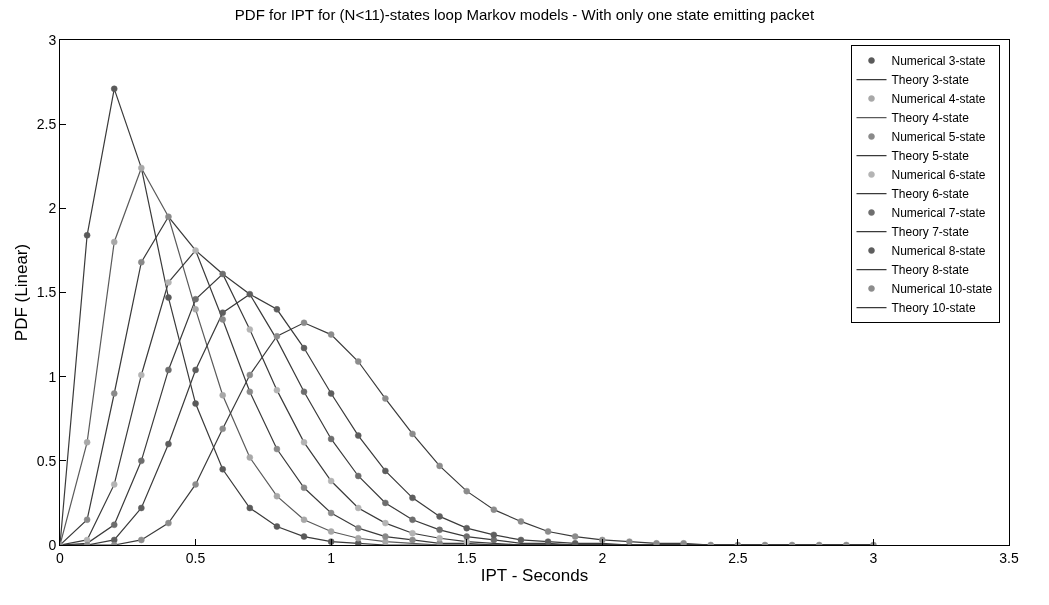 This screenshot has height=605, width=1049. I want to click on y-axis-title: PDF (Linear), so click(22, 292).